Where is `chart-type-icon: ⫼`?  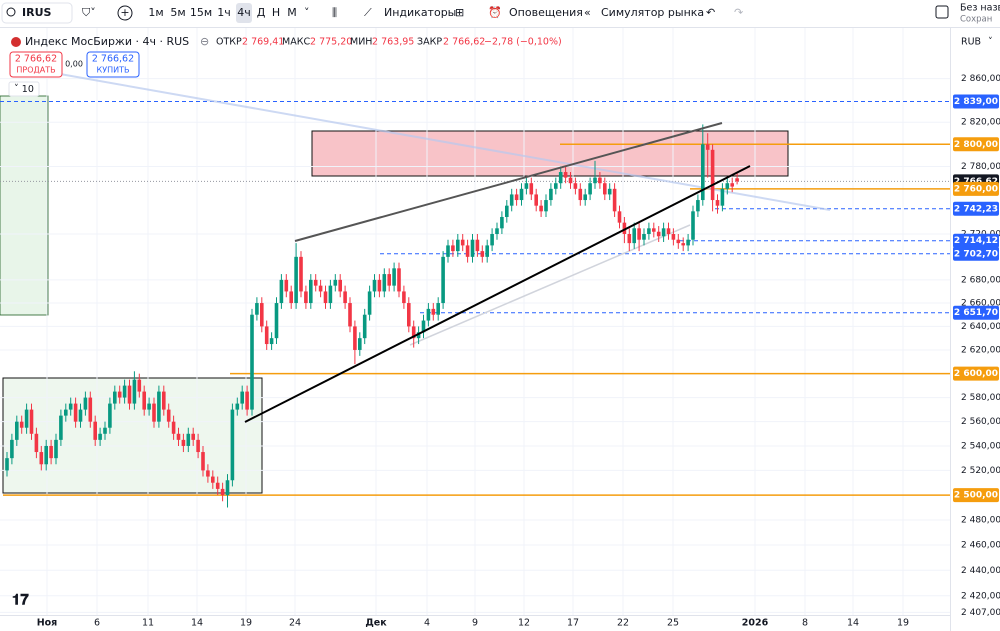
chart-type-icon: ⫼ is located at coordinates (334, 12).